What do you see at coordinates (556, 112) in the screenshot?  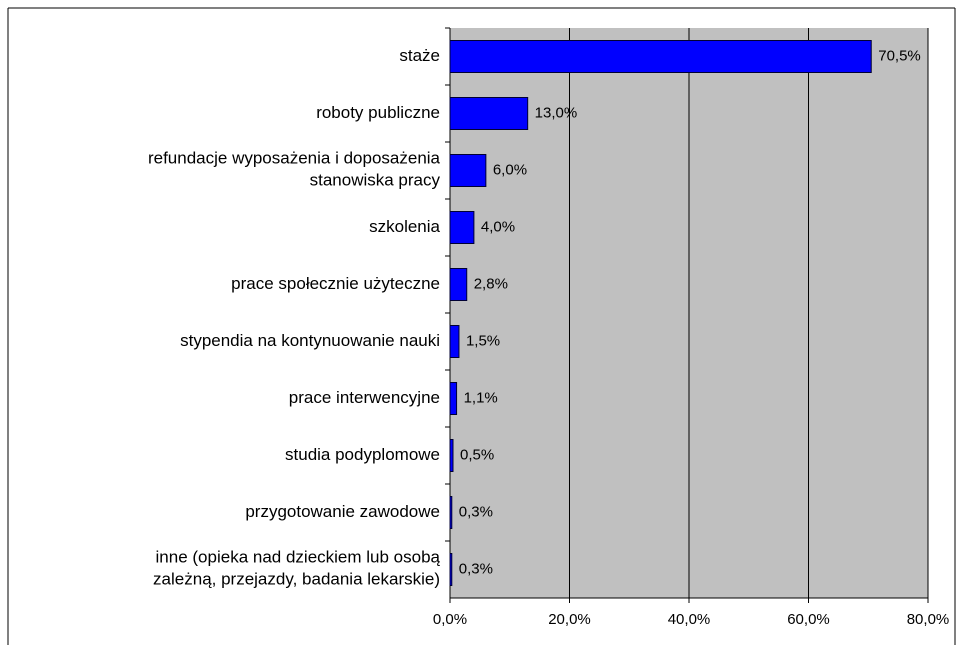 I see `value-label: 13,0%` at bounding box center [556, 112].